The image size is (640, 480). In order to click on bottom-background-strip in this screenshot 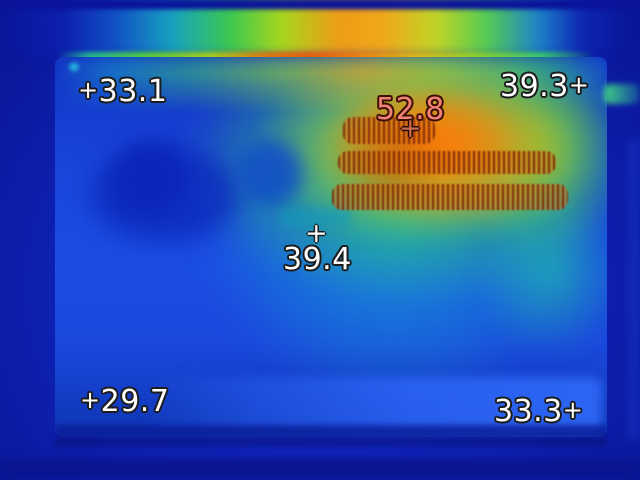, I will do `click(320, 469)`.